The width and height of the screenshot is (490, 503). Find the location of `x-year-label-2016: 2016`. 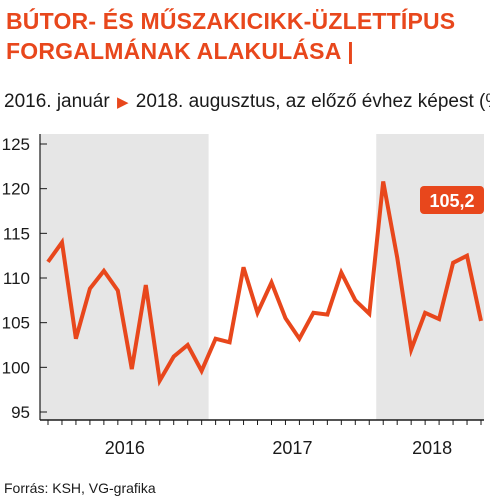

x-year-label-2016: 2016 is located at coordinates (125, 448).